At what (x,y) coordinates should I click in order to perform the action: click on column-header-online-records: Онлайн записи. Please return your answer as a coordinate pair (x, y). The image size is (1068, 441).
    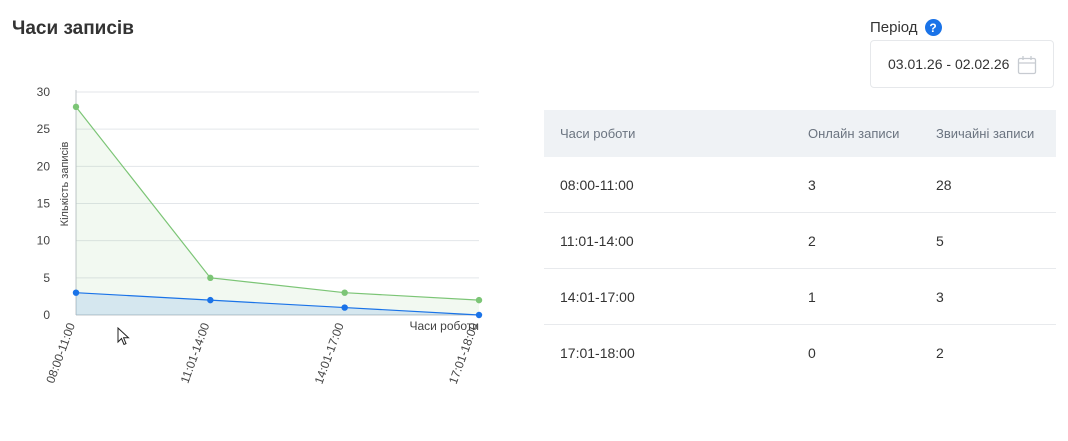
    Looking at the image, I should click on (872, 133).